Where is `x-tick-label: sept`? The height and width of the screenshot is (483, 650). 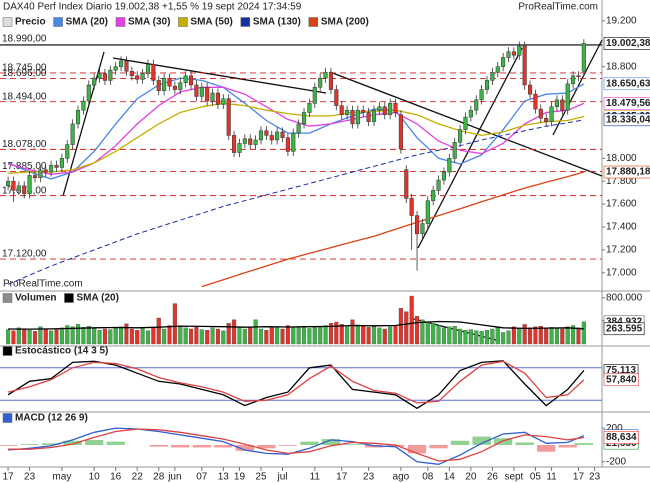
x-tick-label: sept is located at coordinates (513, 477).